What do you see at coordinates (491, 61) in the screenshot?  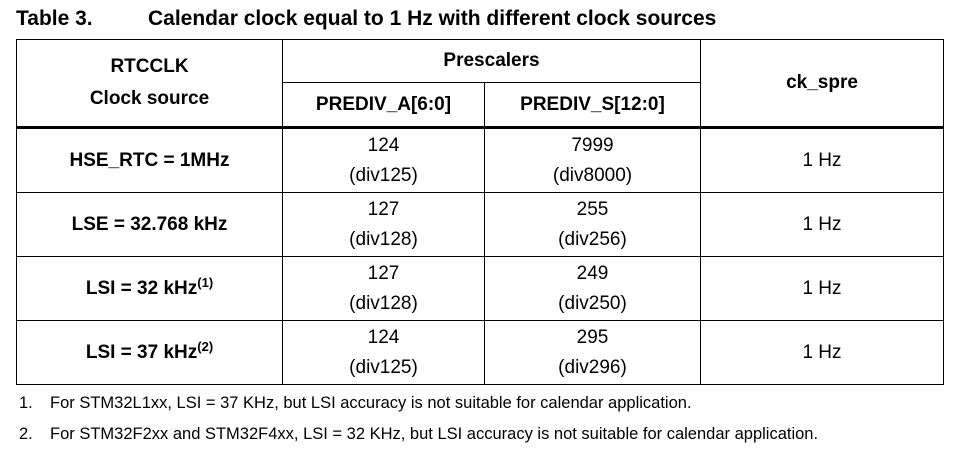 I see `header-prescalers: Prescalers` at bounding box center [491, 61].